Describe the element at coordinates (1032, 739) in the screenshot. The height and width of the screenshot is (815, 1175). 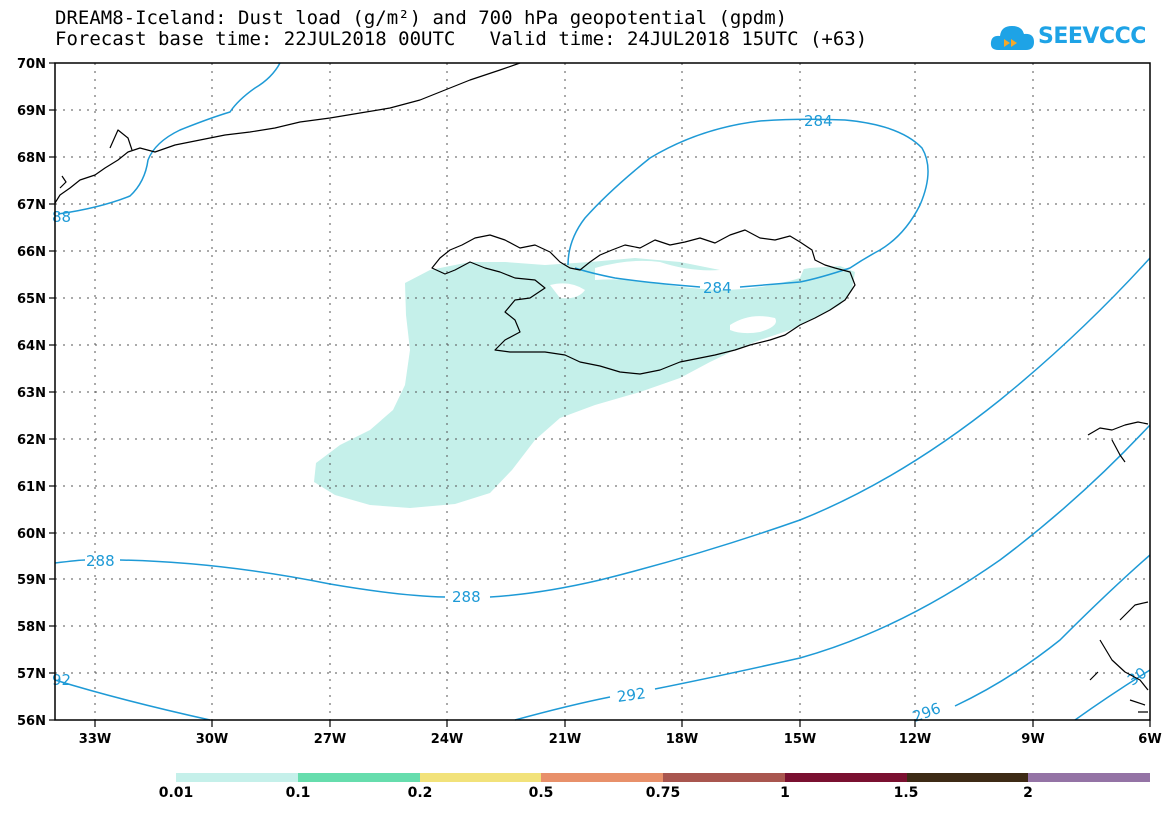
I see `lon-label: 9W` at that location.